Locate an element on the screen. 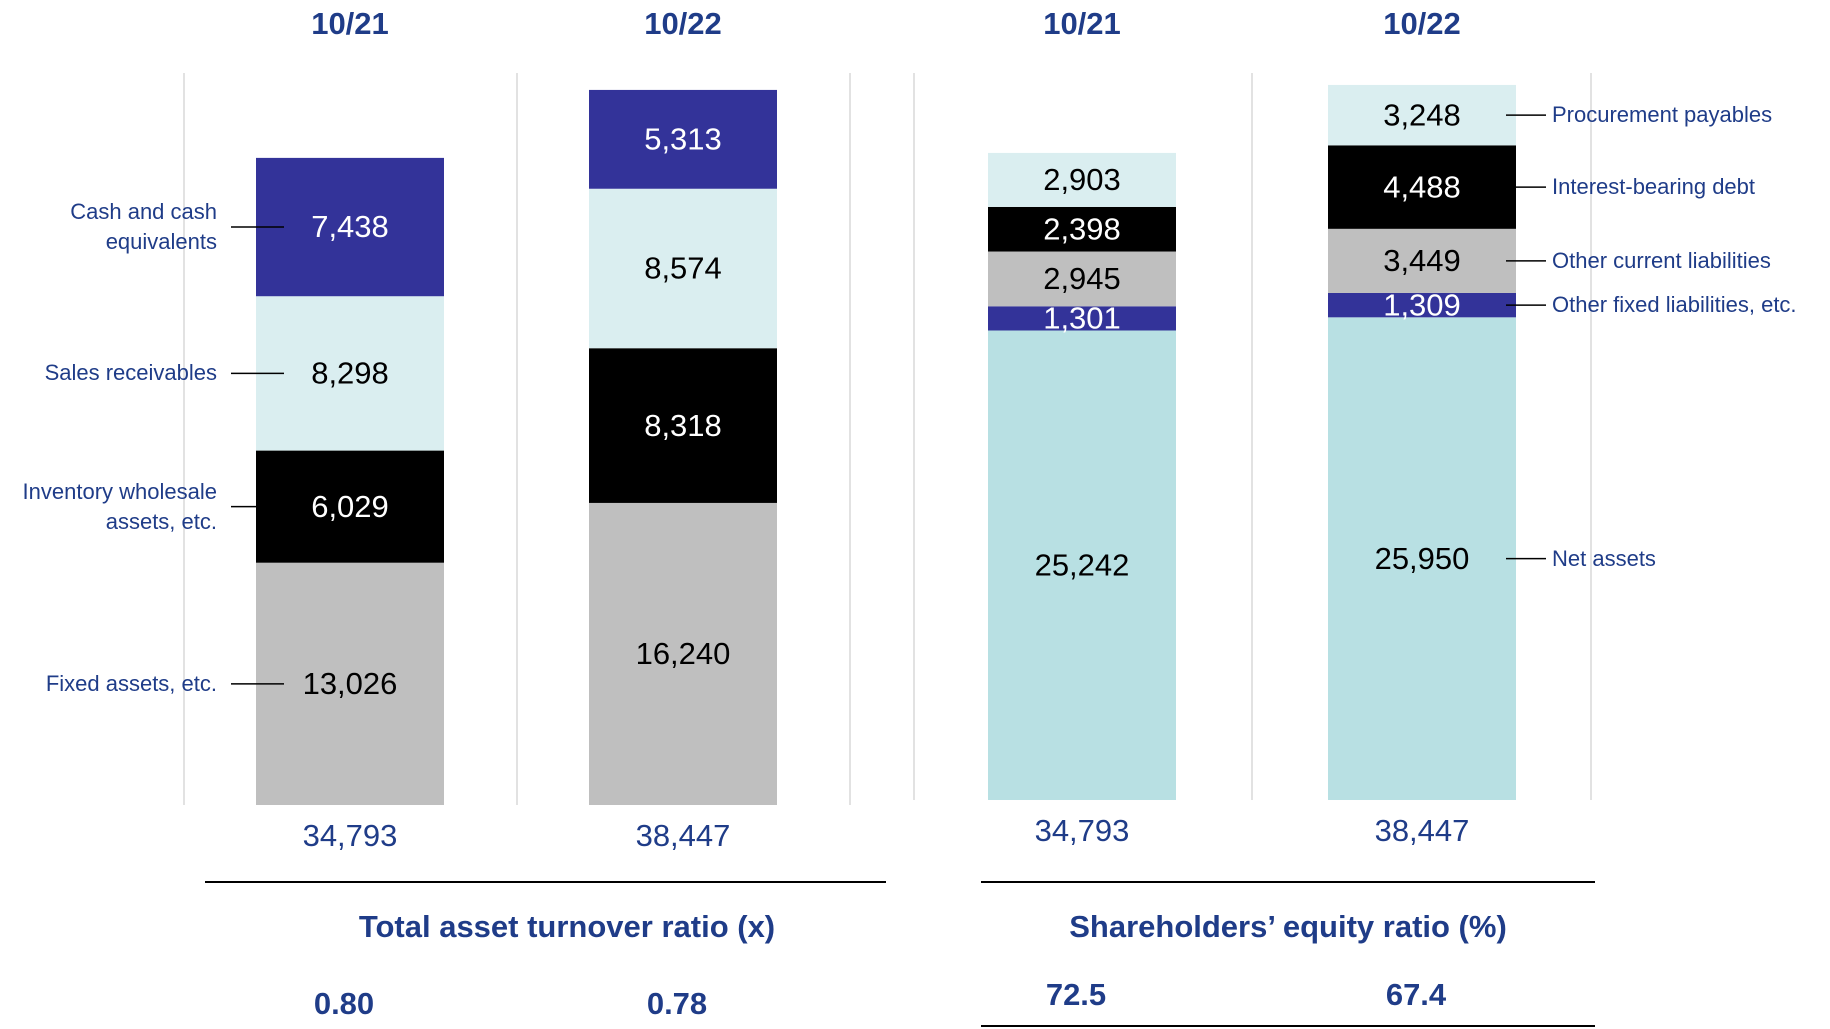  value-label: 3,248 is located at coordinates (1422, 114).